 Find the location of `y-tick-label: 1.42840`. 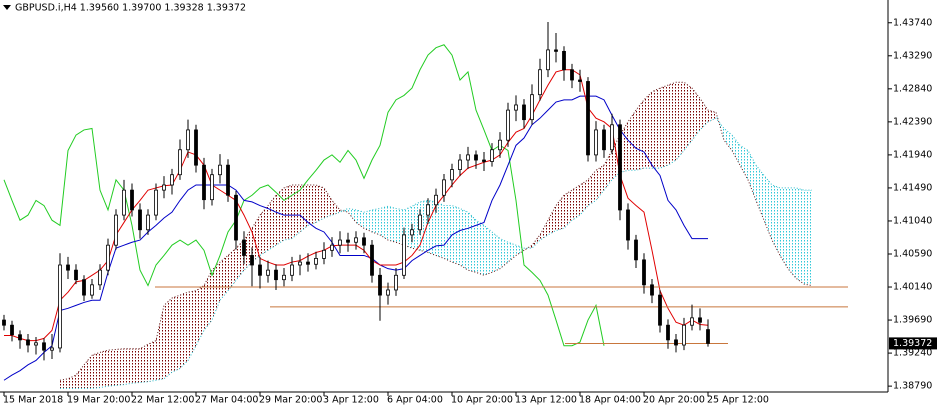

y-tick-label: 1.42840 is located at coordinates (912, 88).